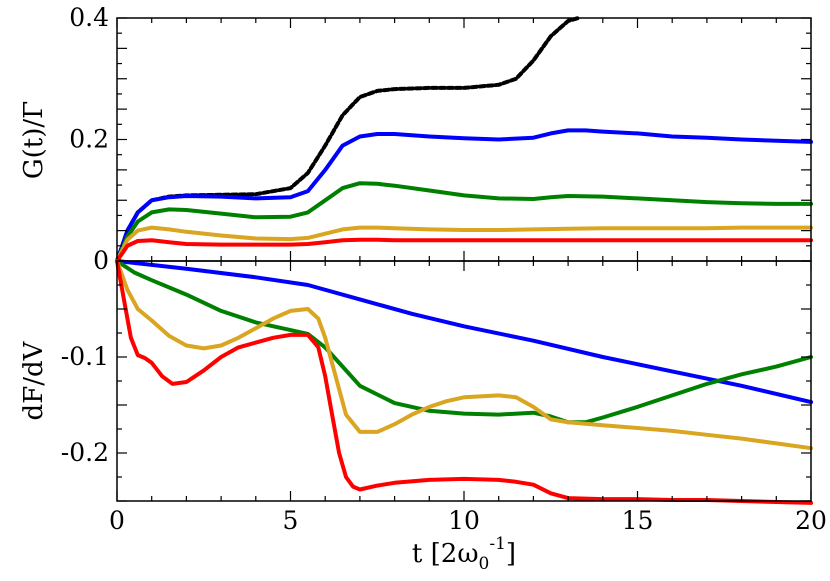 This screenshot has width=830, height=581. What do you see at coordinates (117, 520) in the screenshot?
I see `xtick-label: 0` at bounding box center [117, 520].